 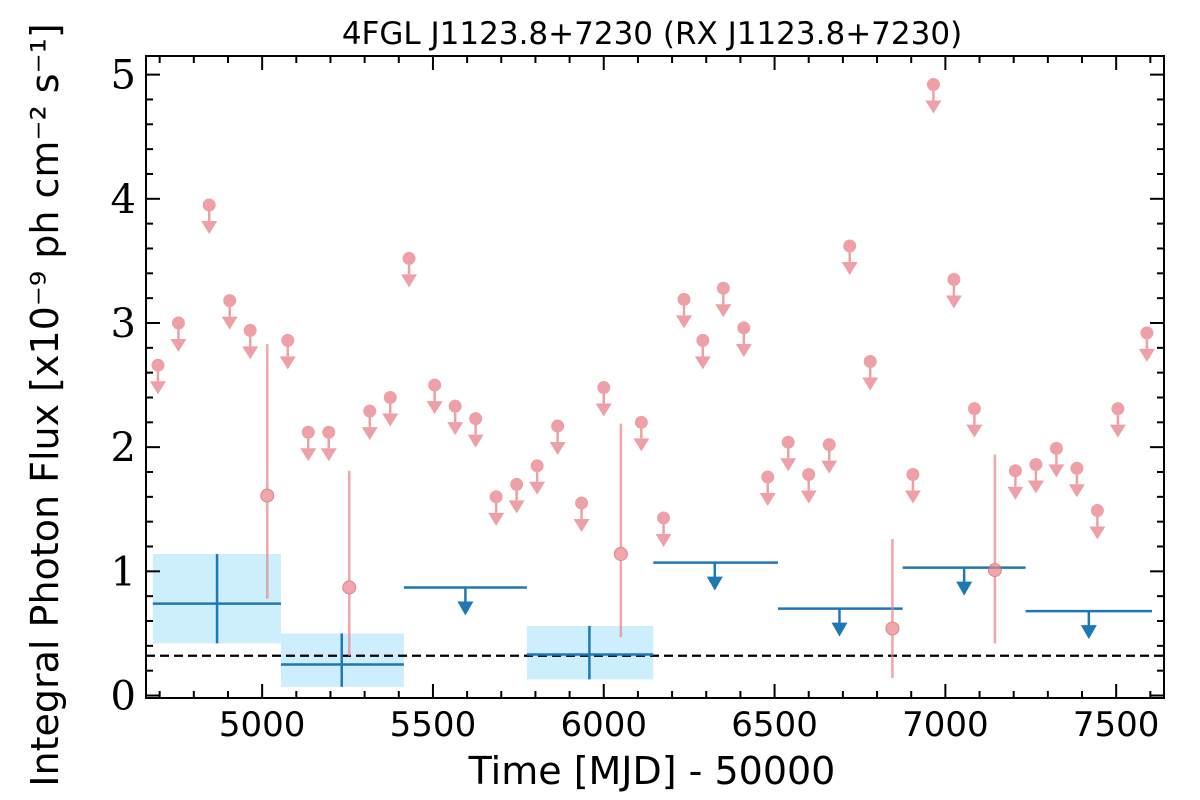 What do you see at coordinates (603, 725) in the screenshot?
I see `x-tick-label: 6000` at bounding box center [603, 725].